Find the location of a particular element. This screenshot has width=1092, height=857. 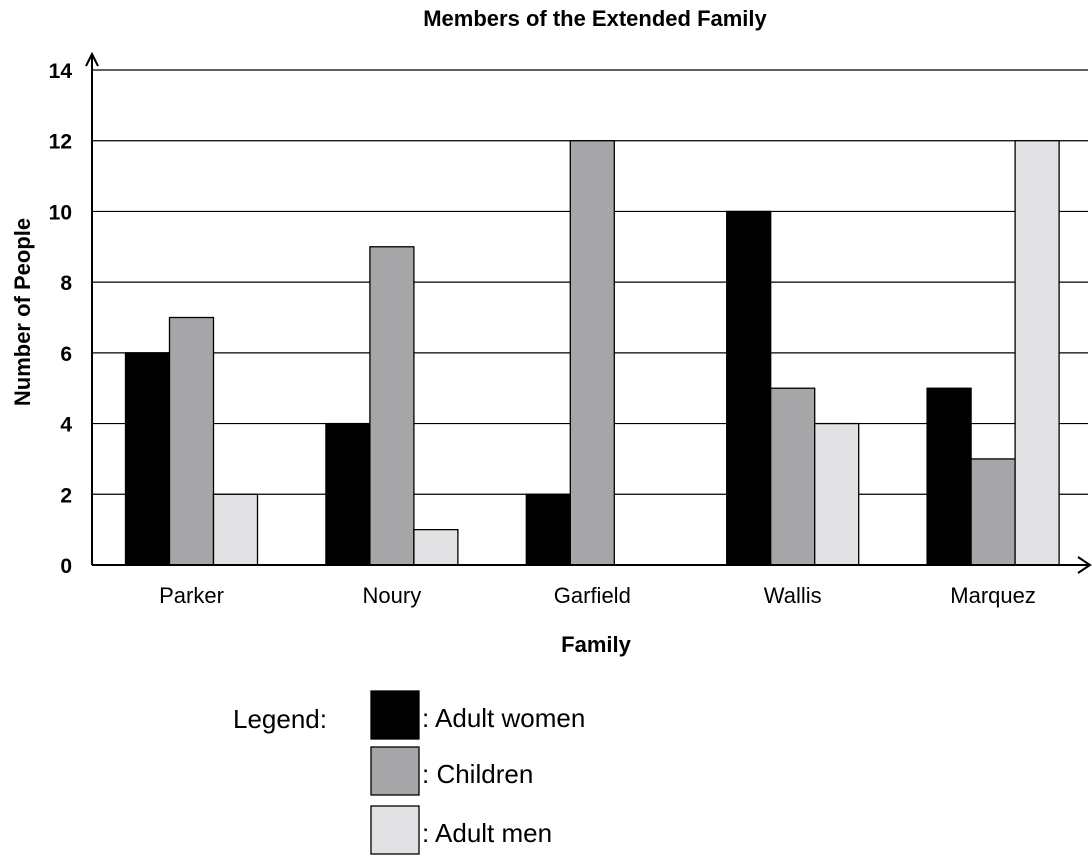

bar-adult-women-garfield is located at coordinates (548, 529).